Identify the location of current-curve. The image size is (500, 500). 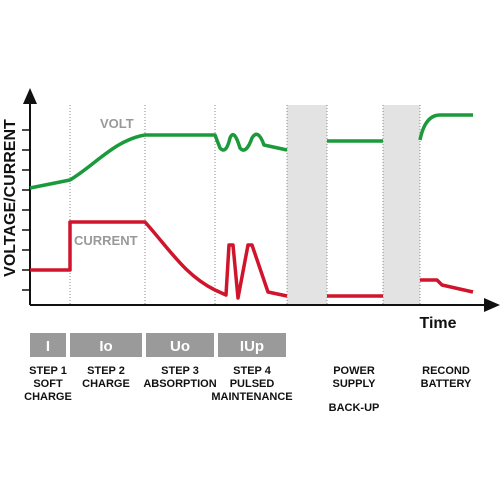
(252, 260).